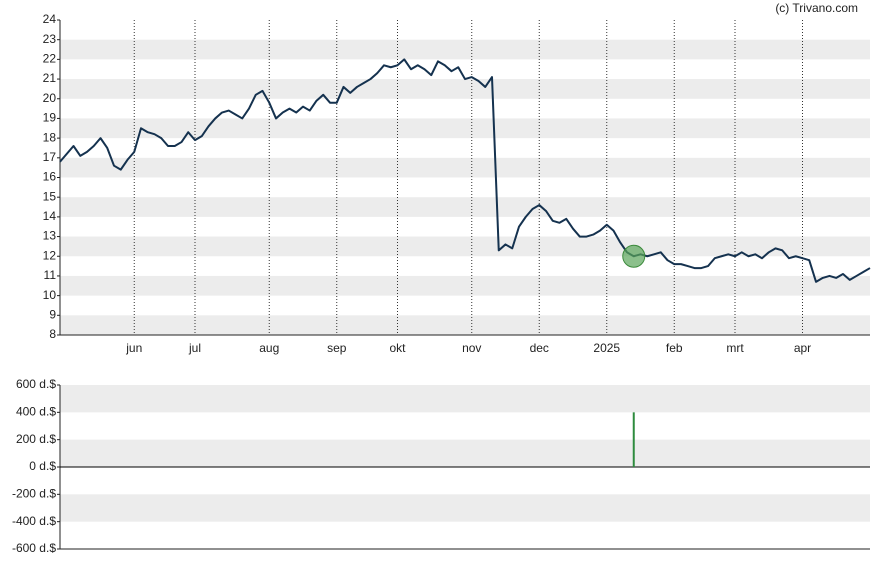 This screenshot has height=565, width=888. Describe the element at coordinates (34, 494) in the screenshot. I see `y-tick-label: -200 d.$` at that location.